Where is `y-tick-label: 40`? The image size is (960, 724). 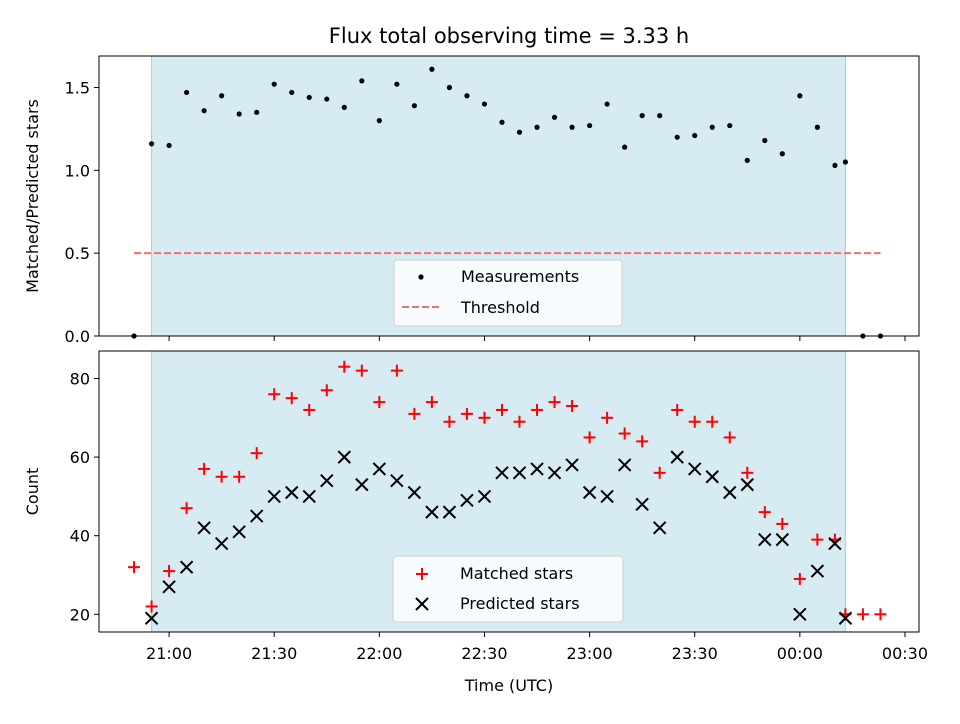 y-tick-label: 40 is located at coordinates (80, 536).